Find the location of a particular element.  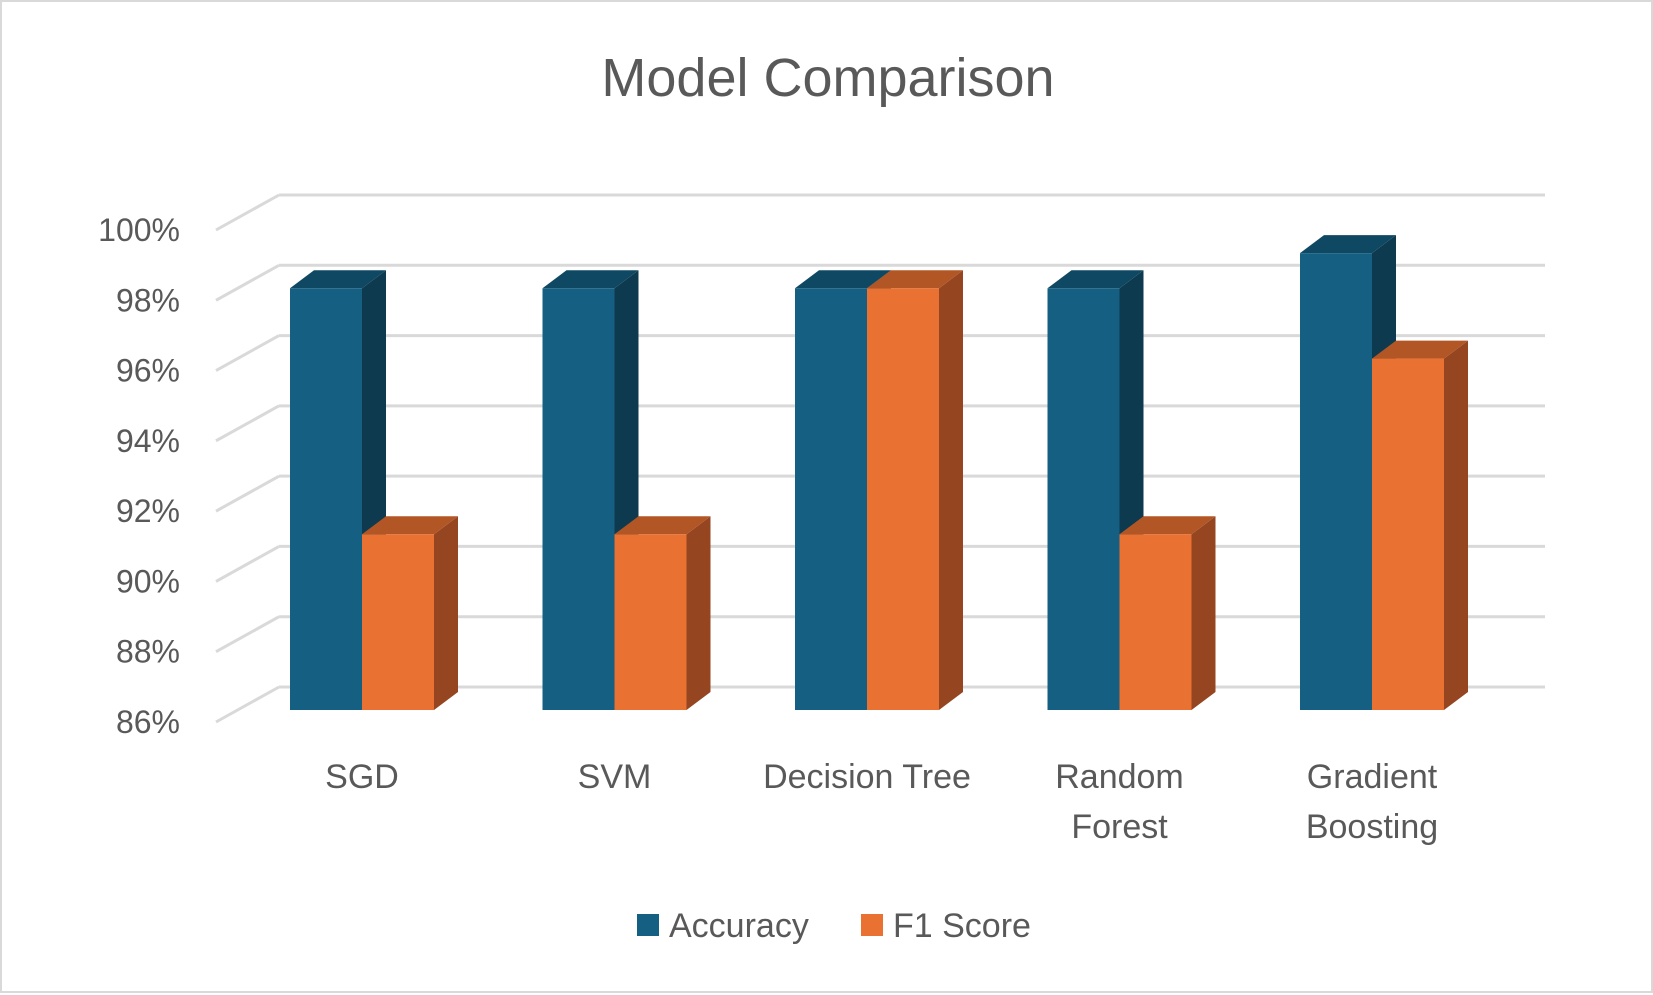

x-category-label: Decision Tree is located at coordinates (867, 777).